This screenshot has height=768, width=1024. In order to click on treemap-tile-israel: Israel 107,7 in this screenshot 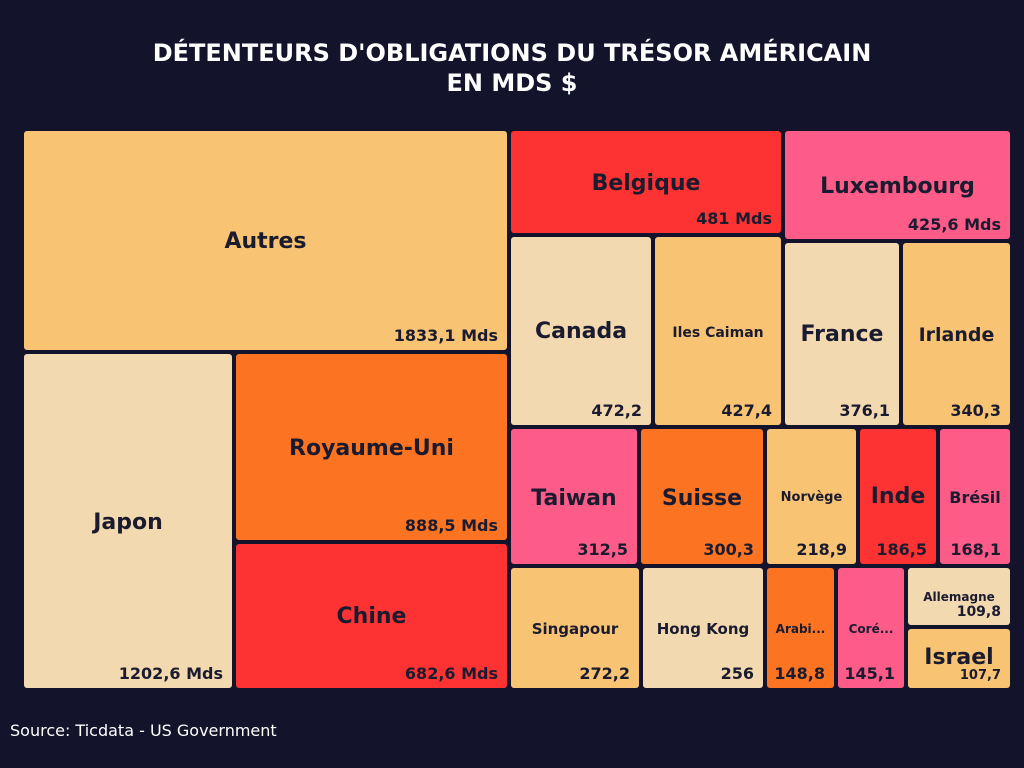, I will do `click(959, 658)`.